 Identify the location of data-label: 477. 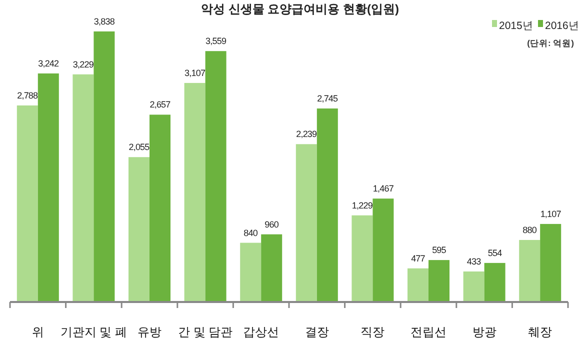
(418, 258).